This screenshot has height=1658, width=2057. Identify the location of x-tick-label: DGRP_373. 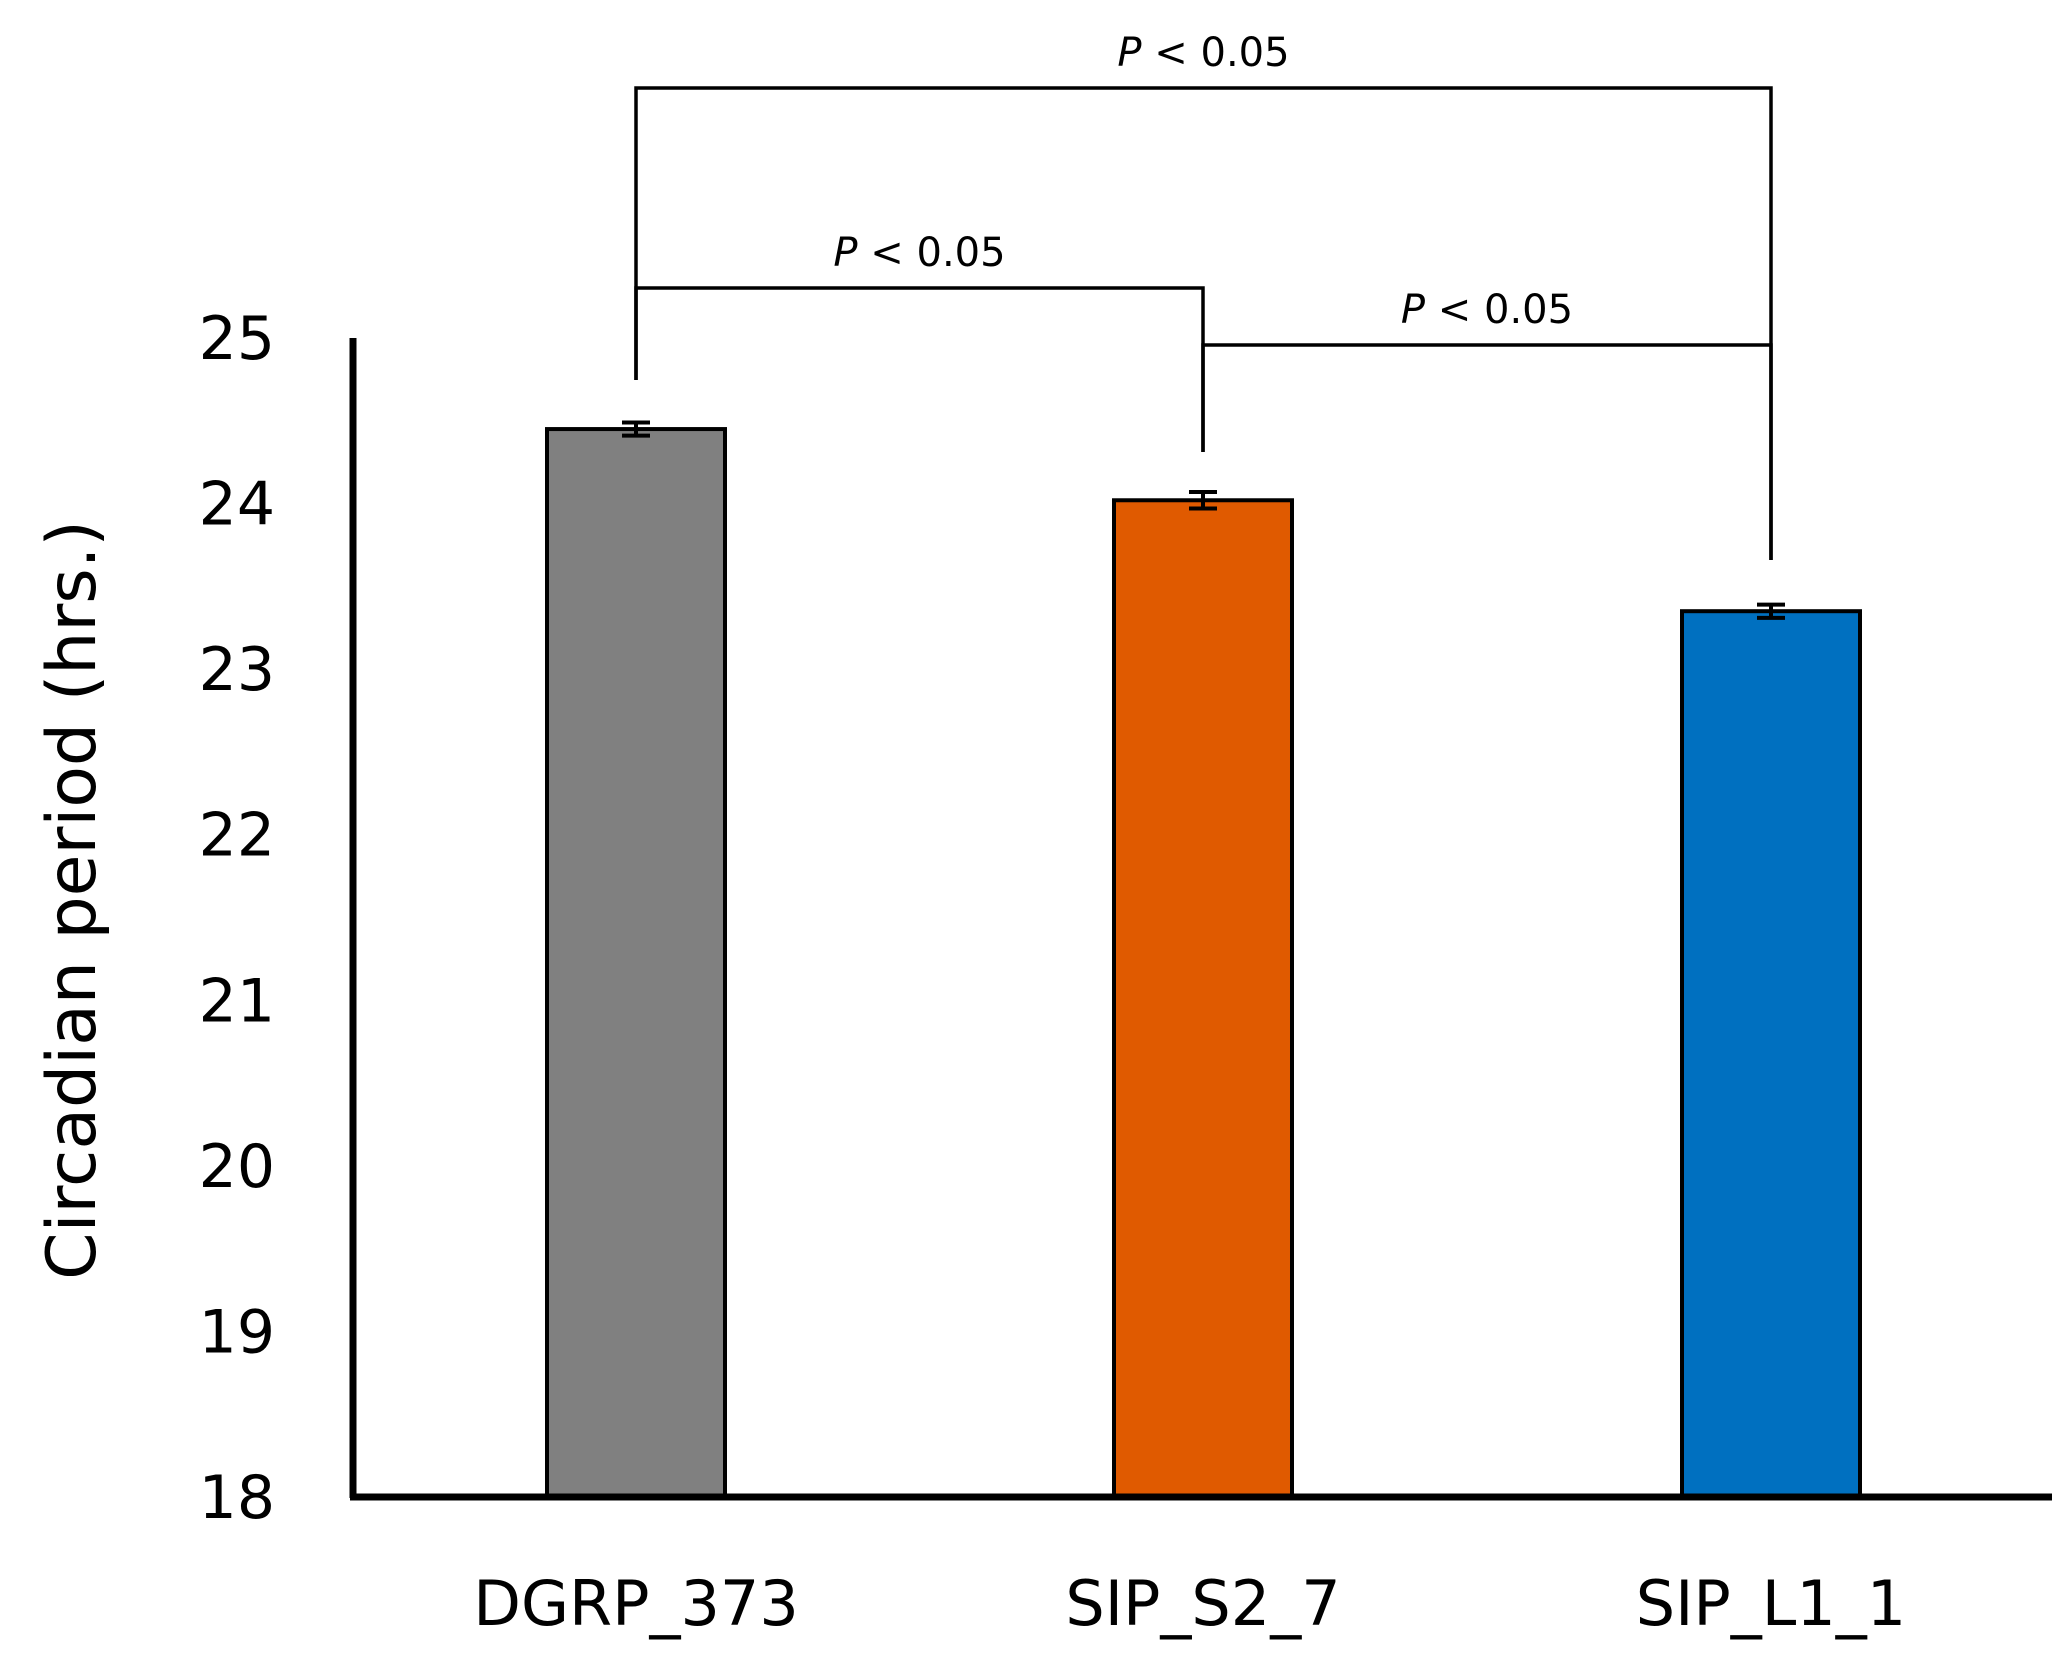
(636, 1603).